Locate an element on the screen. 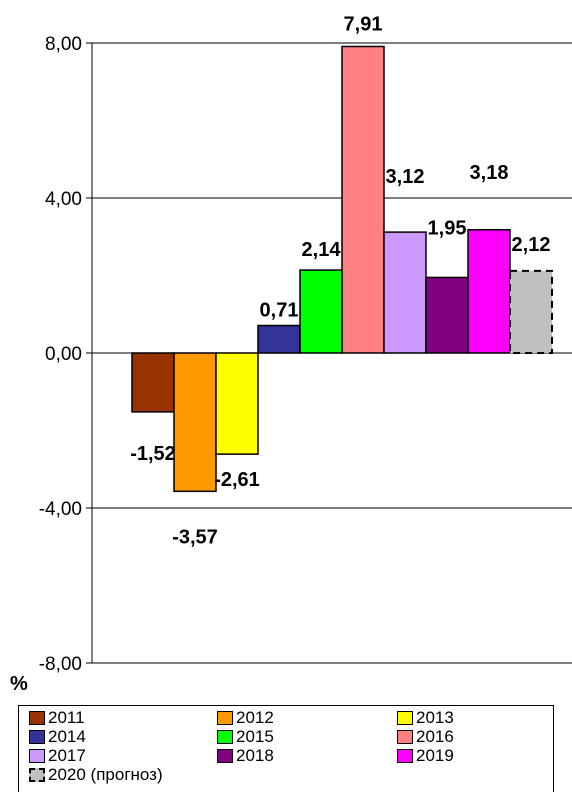 This screenshot has width=572, height=792. legend-item: 2013 is located at coordinates (425, 718).